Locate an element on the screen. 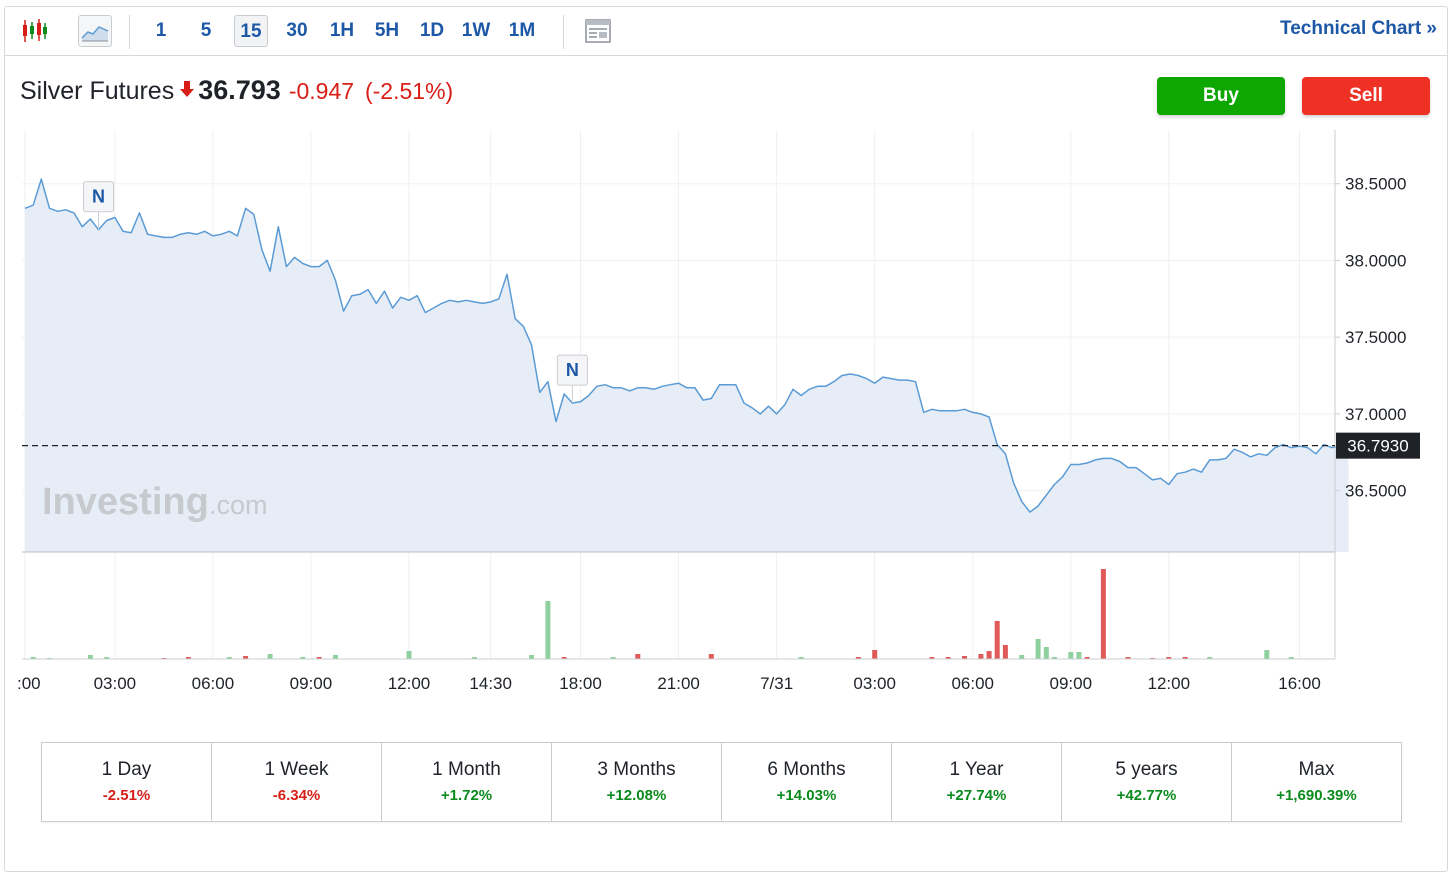 This screenshot has width=1456, height=878. price-change-percent: (-2.51%) is located at coordinates (409, 91).